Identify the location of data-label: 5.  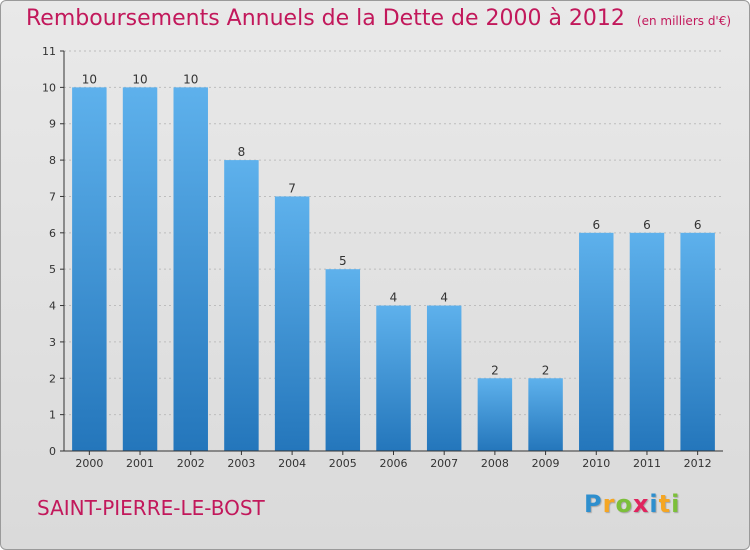
(343, 261).